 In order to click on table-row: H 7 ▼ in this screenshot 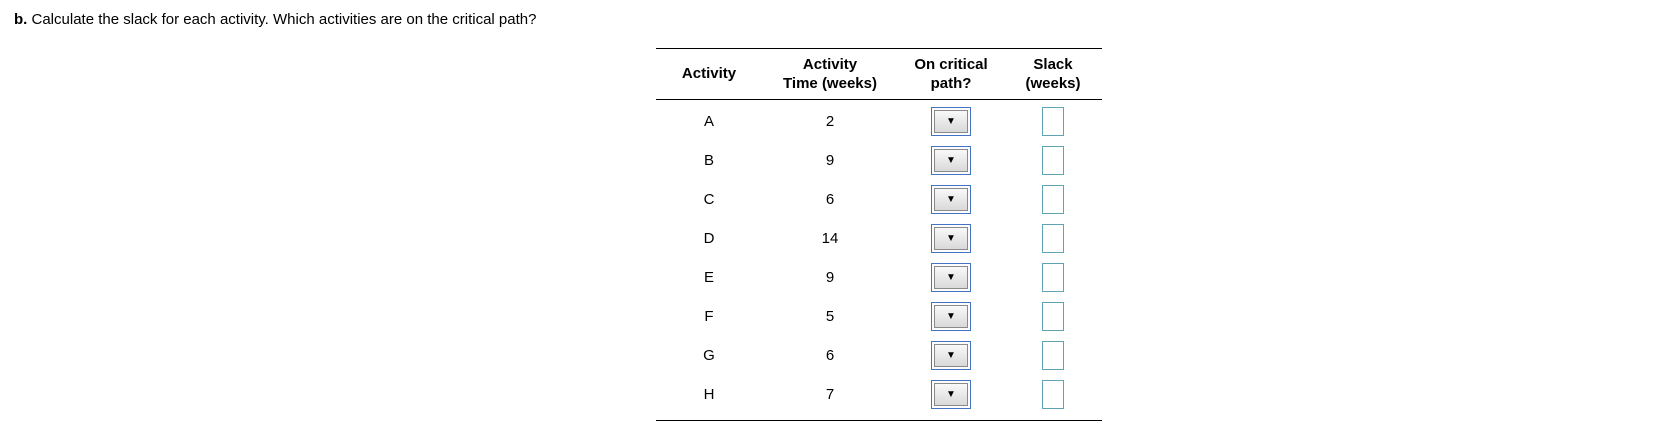, I will do `click(879, 394)`.